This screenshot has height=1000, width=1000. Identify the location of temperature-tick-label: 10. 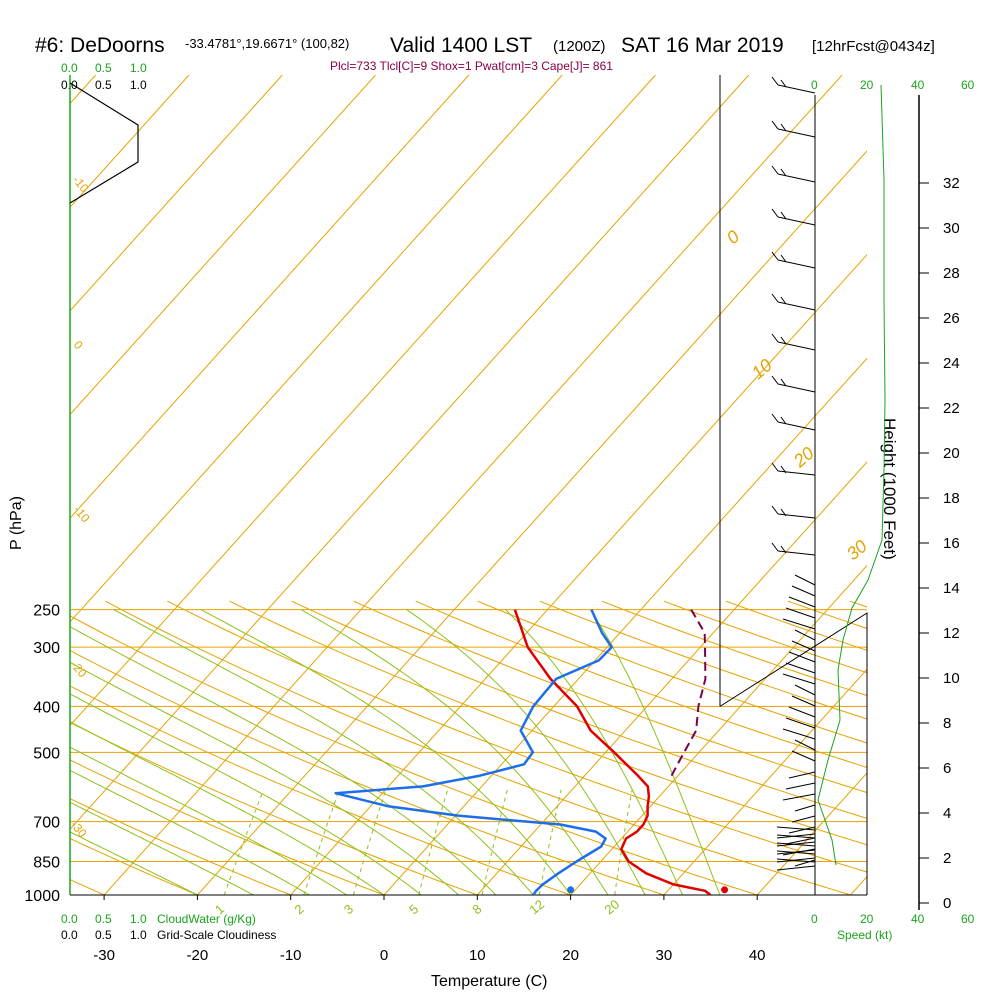
(477, 955).